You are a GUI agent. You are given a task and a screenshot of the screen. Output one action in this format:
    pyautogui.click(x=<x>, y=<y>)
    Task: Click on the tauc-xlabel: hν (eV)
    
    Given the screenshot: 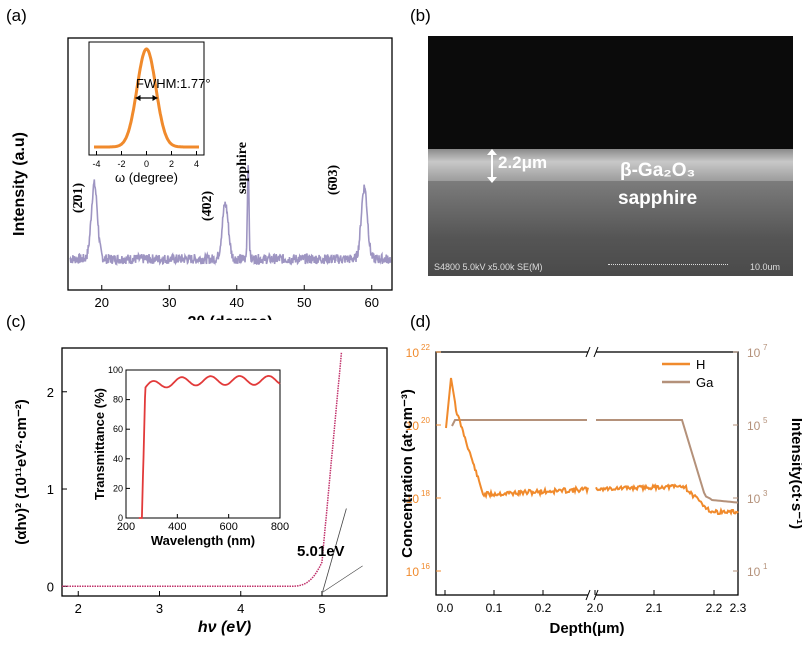 What is the action you would take?
    pyautogui.click(x=224, y=627)
    